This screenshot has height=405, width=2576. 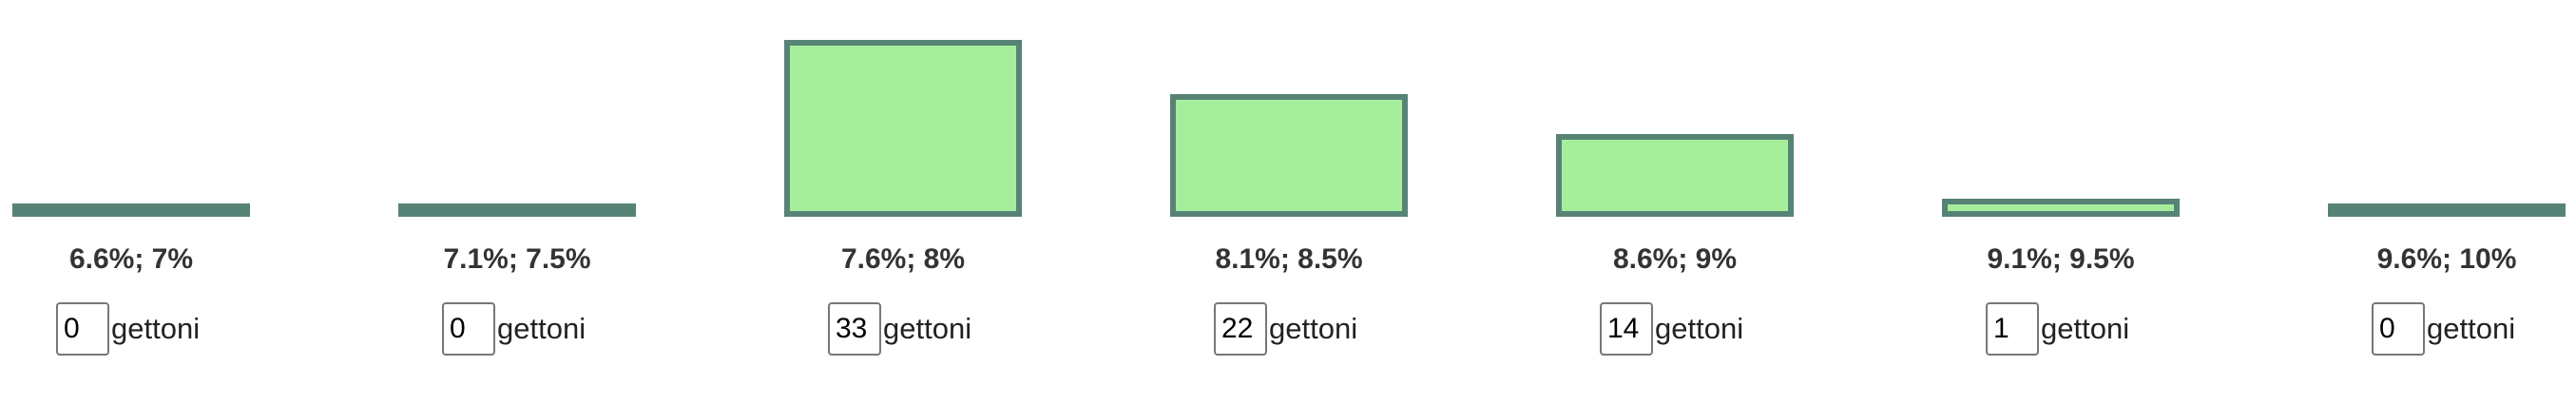 What do you see at coordinates (131, 202) in the screenshot?
I see `bin-0: 6.6%; 7% gettoni` at bounding box center [131, 202].